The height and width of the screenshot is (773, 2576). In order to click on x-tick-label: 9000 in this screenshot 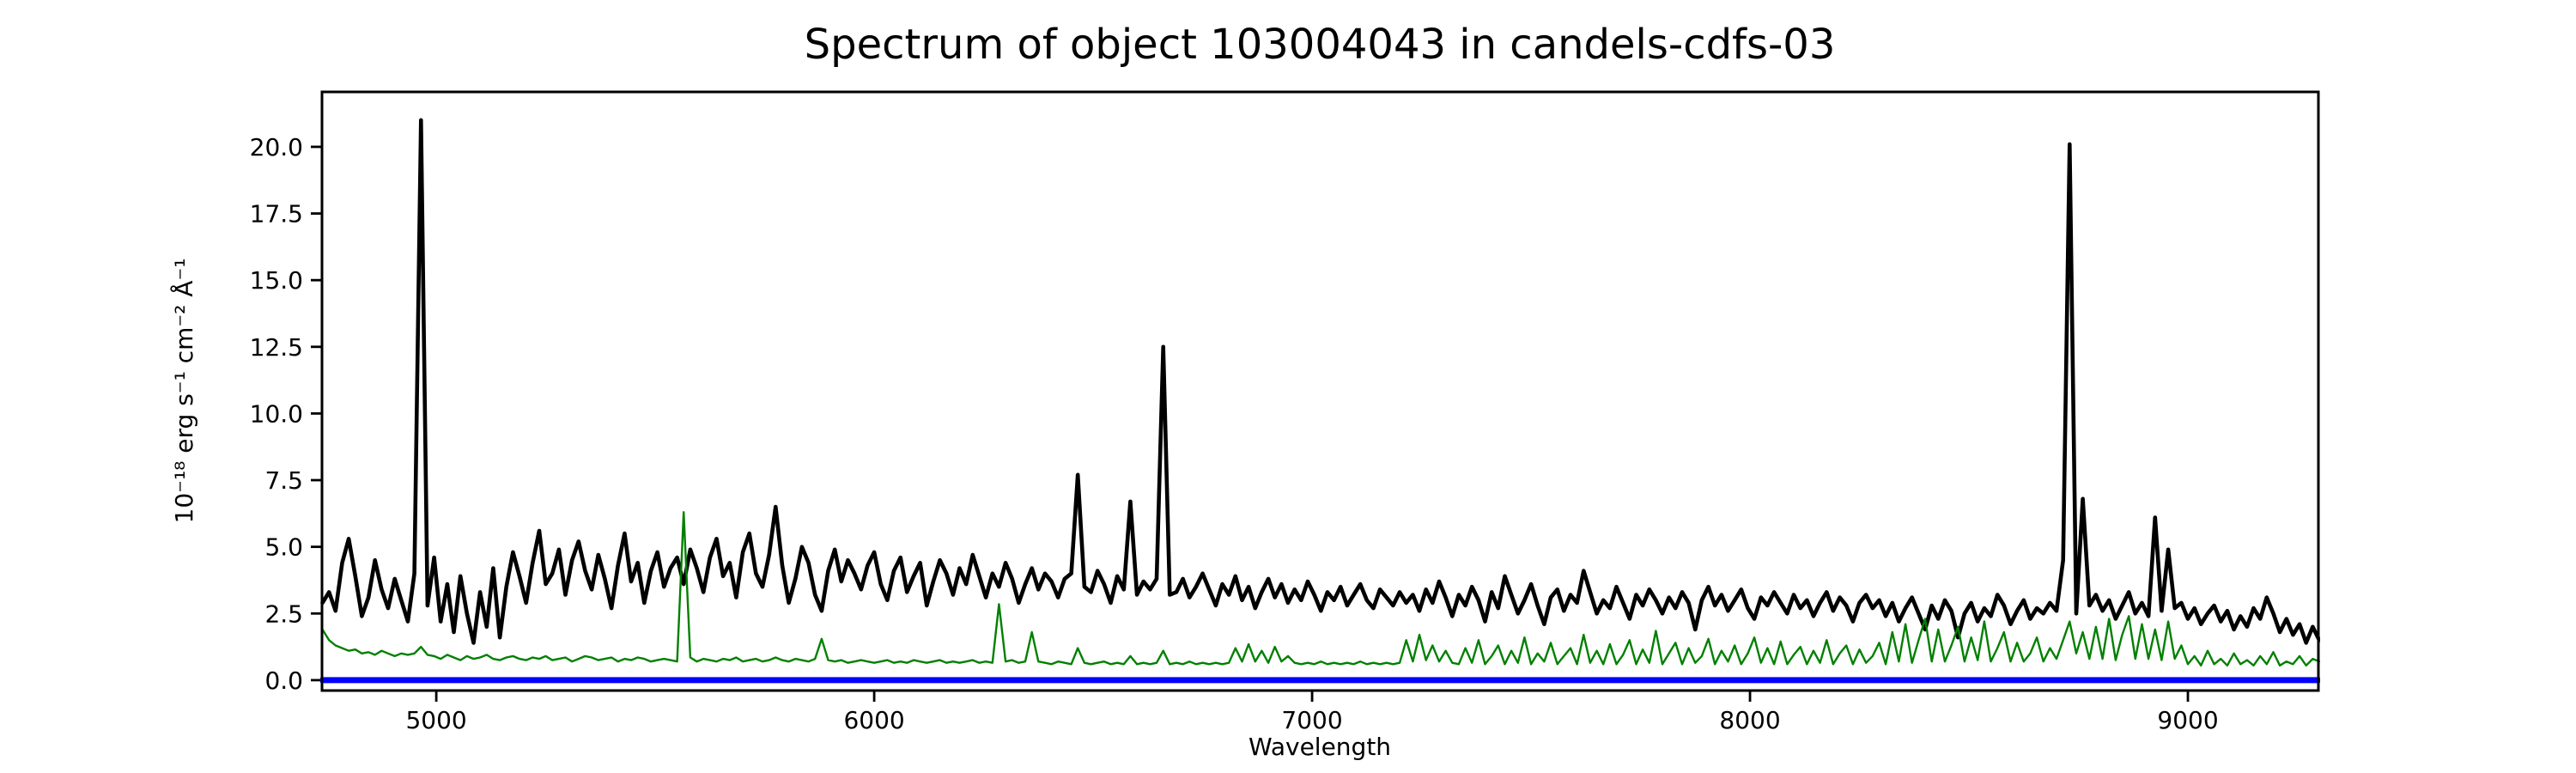, I will do `click(2187, 720)`.